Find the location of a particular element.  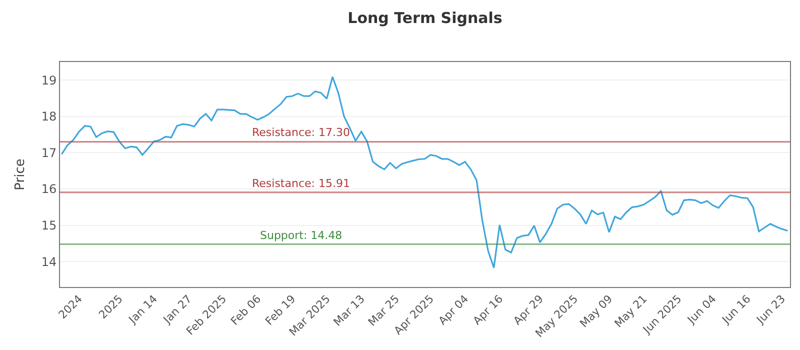

y-tick-label: 19 is located at coordinates (49, 80).